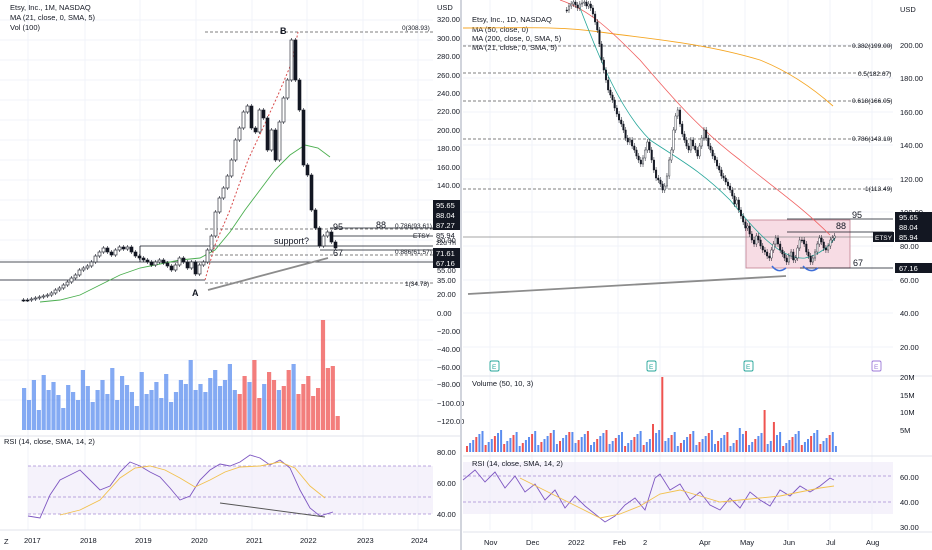  What do you see at coordinates (32, 540) in the screenshot?
I see `left-x-tick: 2017` at bounding box center [32, 540].